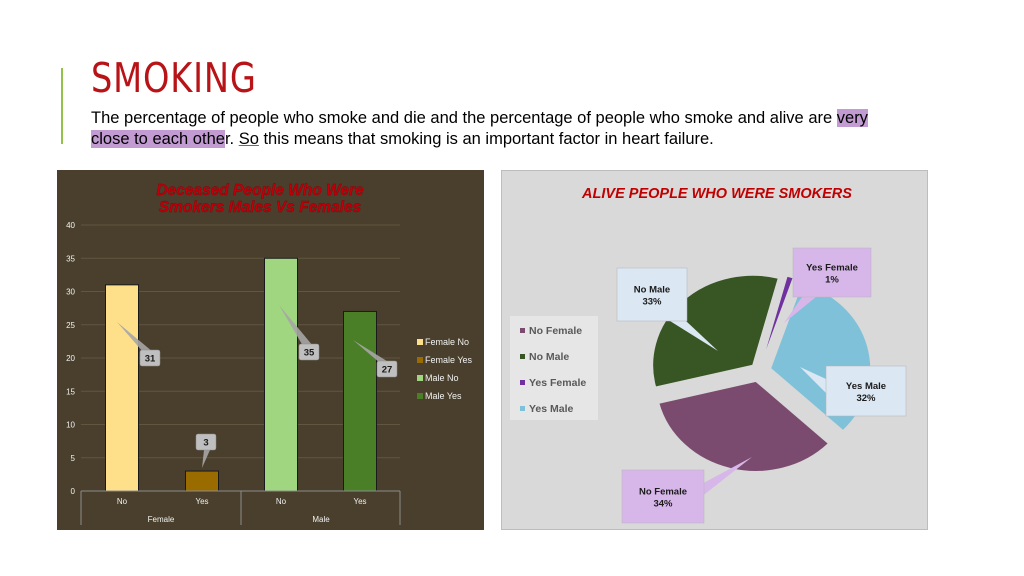 Image resolution: width=1024 pixels, height=576 pixels. Describe the element at coordinates (240, 507) in the screenshot. I see `bar-chart-x-axis: No Yes No Yes Female Male` at that location.